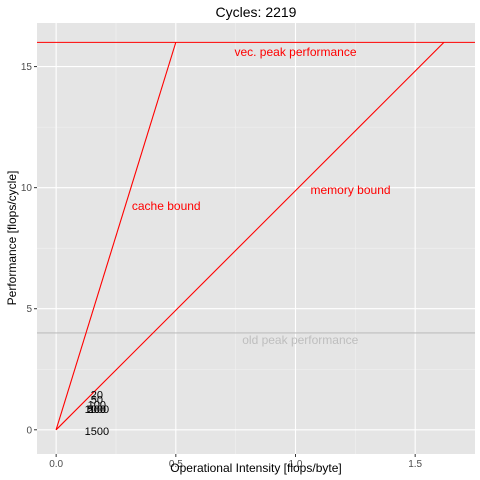  Describe the element at coordinates (166, 206) in the screenshot. I see `annotation-label: cache bound` at that location.